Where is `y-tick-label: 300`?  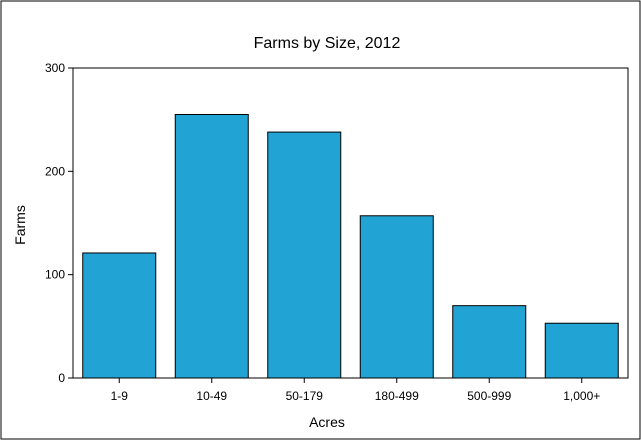 y-tick-label: 300 is located at coordinates (55, 68).